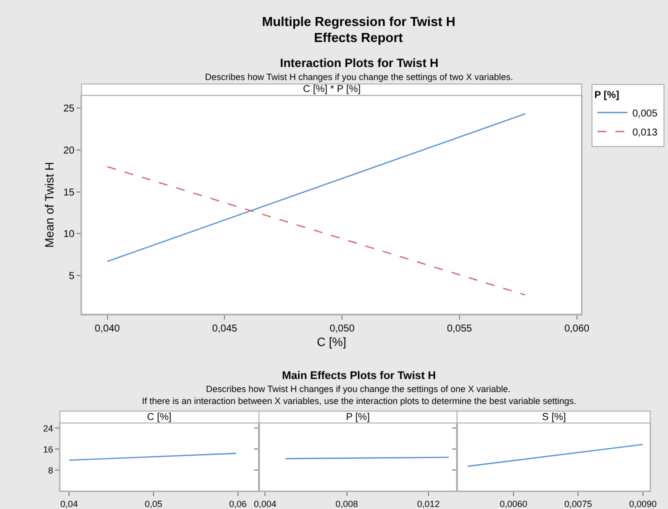 The image size is (668, 509). Describe the element at coordinates (49, 205) in the screenshot. I see `y-axis-title: Mean of Twist H` at that location.